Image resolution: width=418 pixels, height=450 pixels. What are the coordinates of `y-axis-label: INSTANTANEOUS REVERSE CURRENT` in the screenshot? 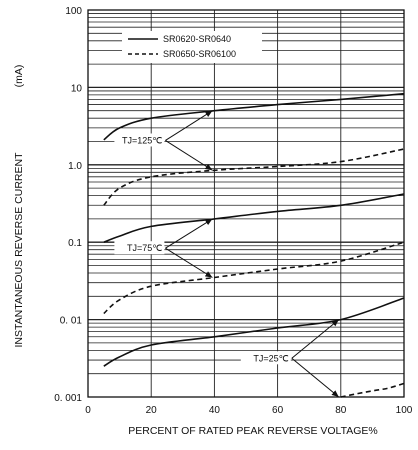 It's located at (19, 250).